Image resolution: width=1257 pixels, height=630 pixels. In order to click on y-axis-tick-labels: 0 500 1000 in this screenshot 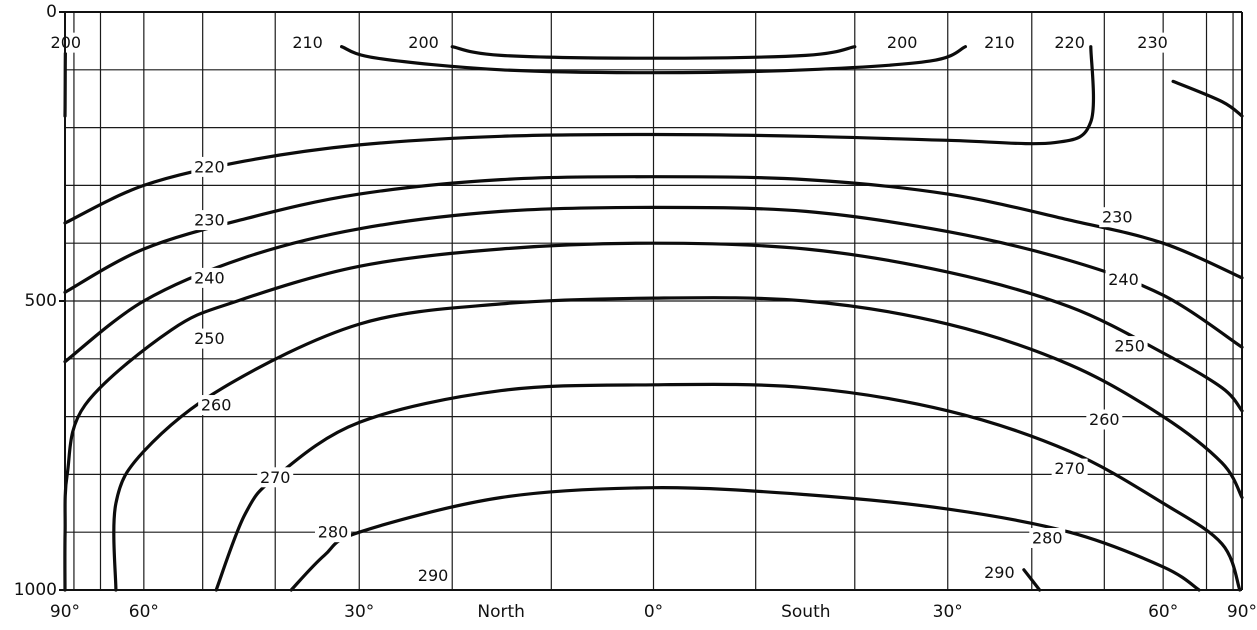, I will do `click(35, 301)`.